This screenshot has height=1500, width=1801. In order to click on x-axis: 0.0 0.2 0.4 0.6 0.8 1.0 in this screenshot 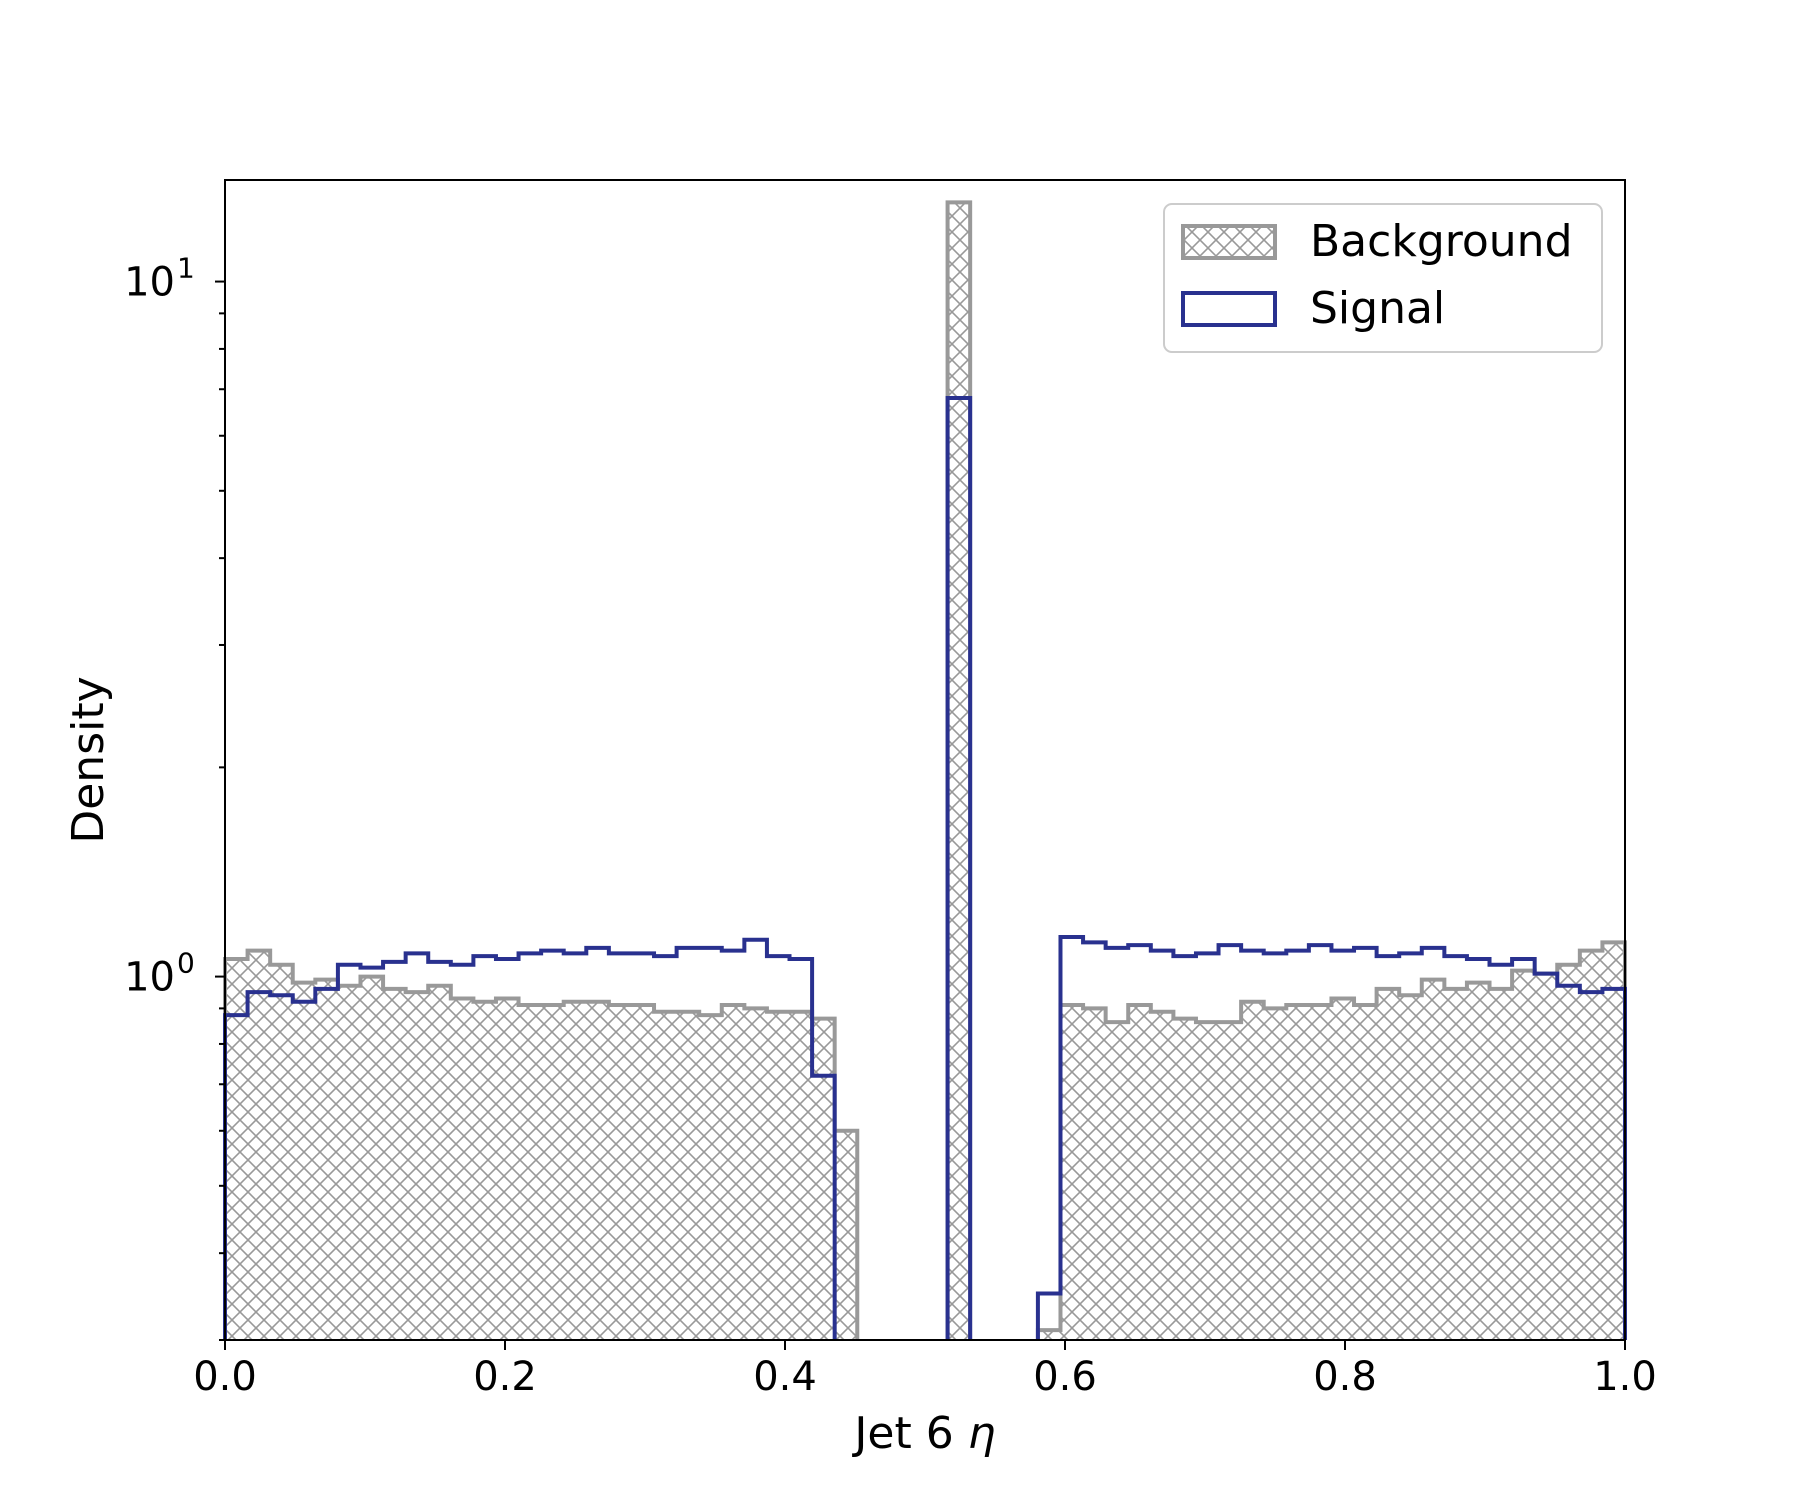, I will do `click(925, 1370)`.